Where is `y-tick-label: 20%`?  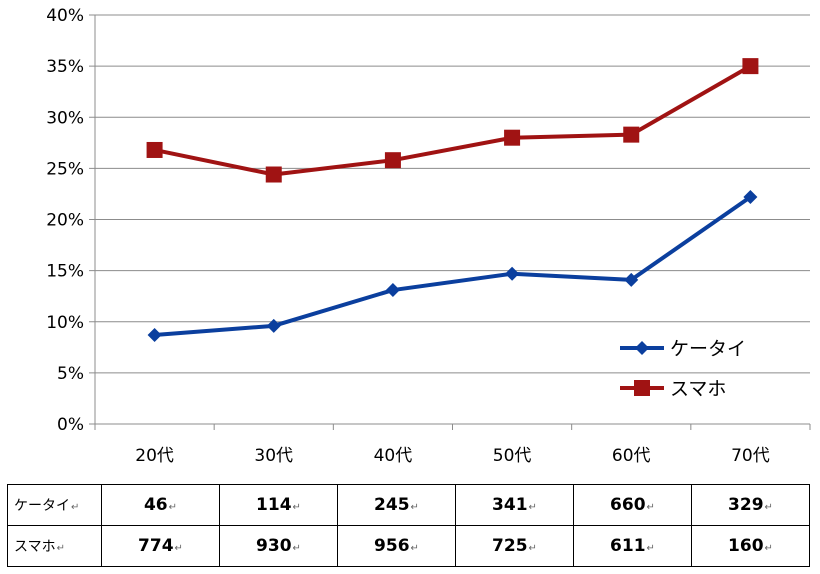
y-tick-label: 20% is located at coordinates (65, 221).